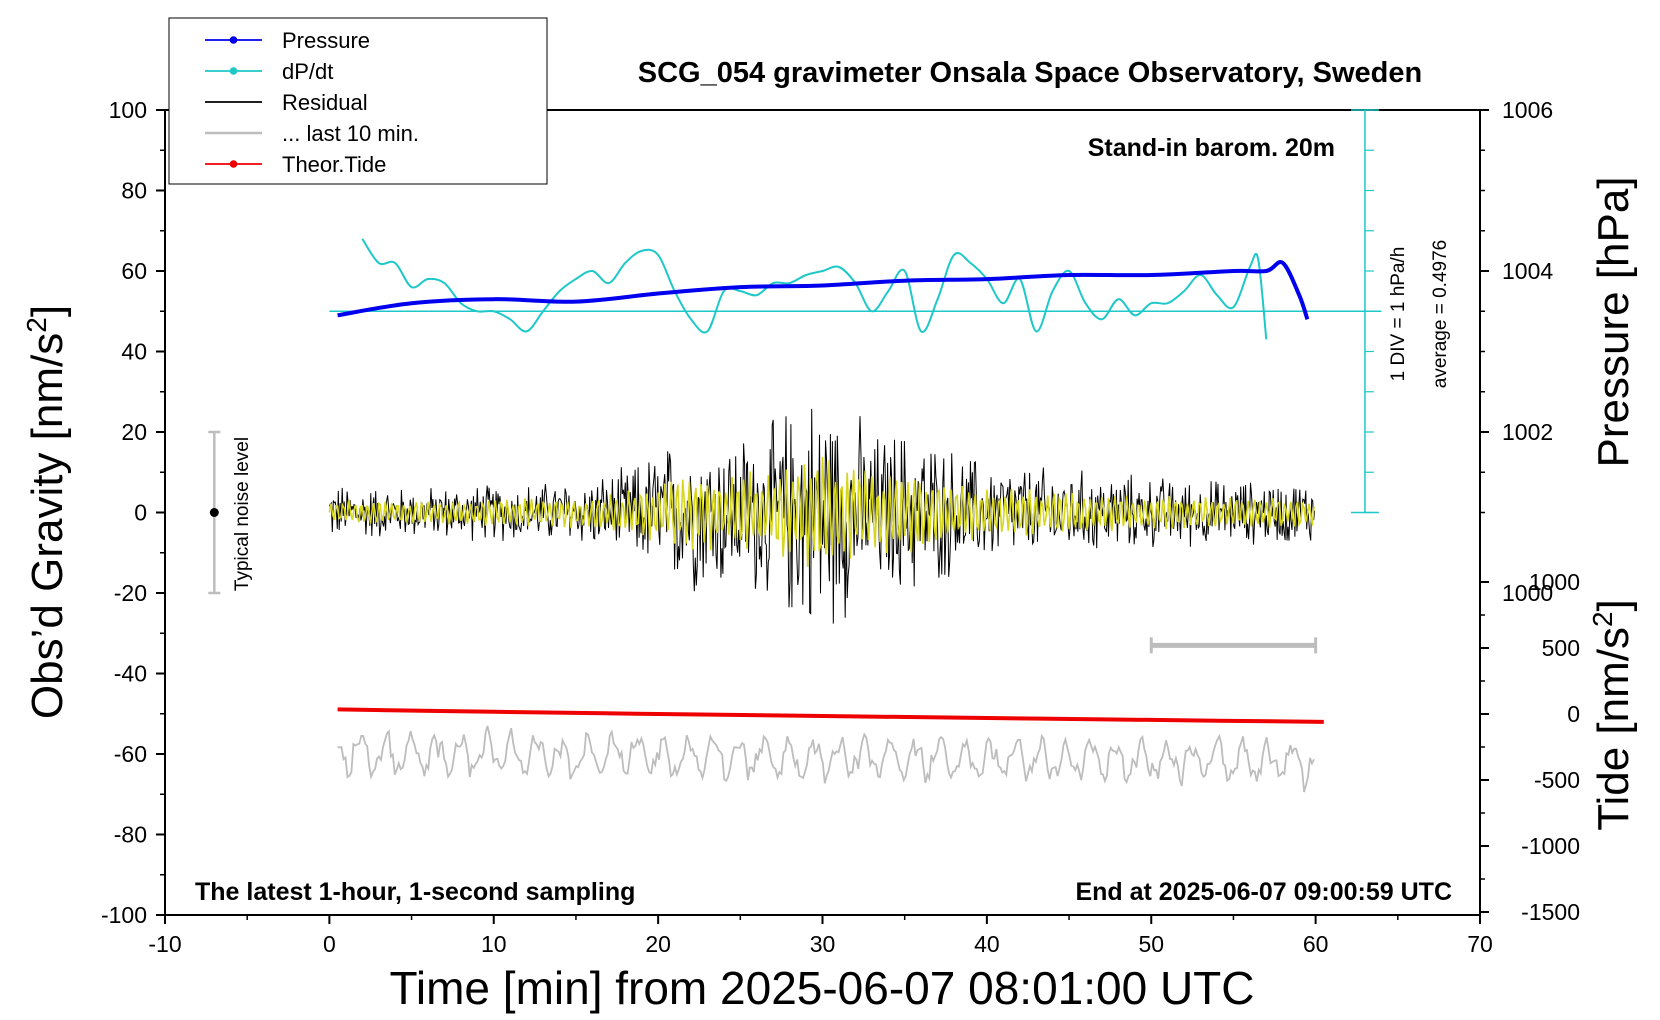  I want to click on tide-tick-label: -1500, so click(1550, 912).